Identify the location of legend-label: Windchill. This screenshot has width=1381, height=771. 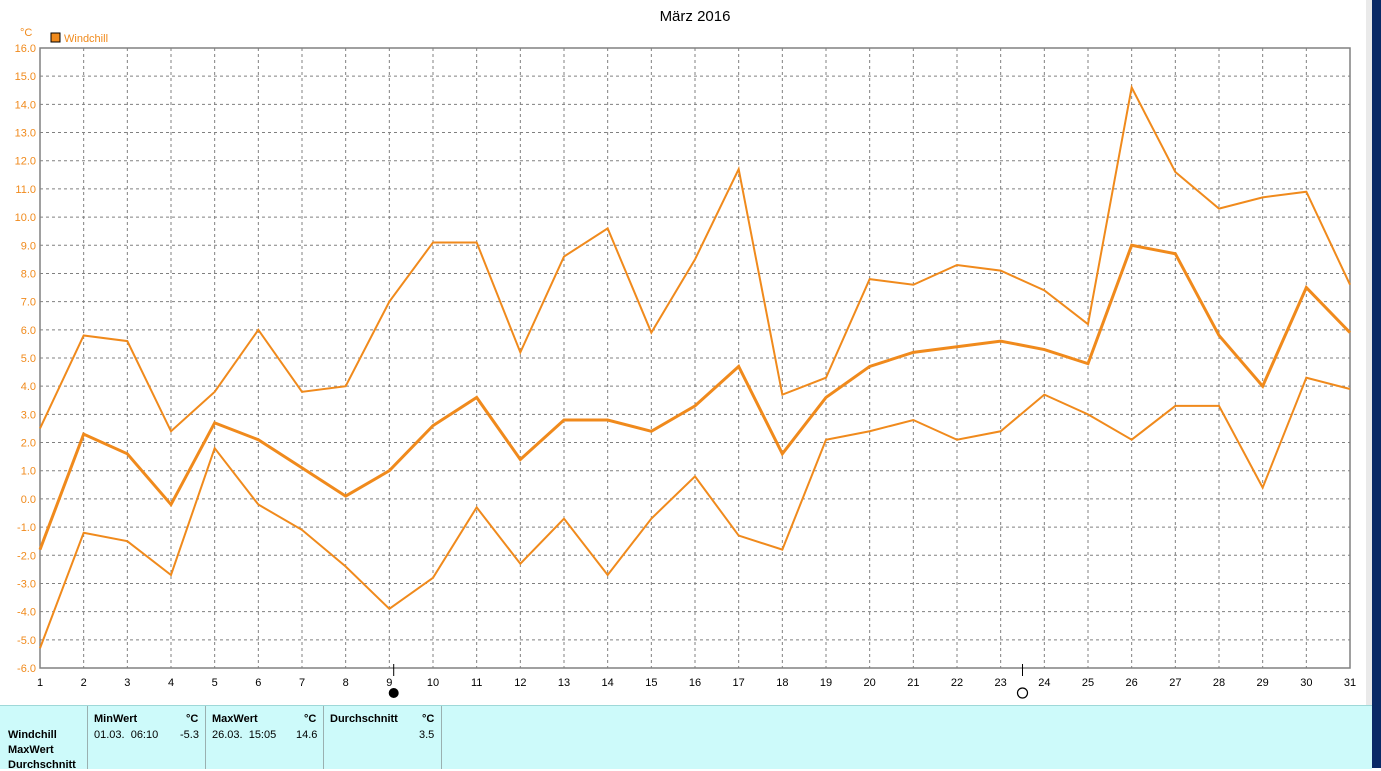
(86, 39).